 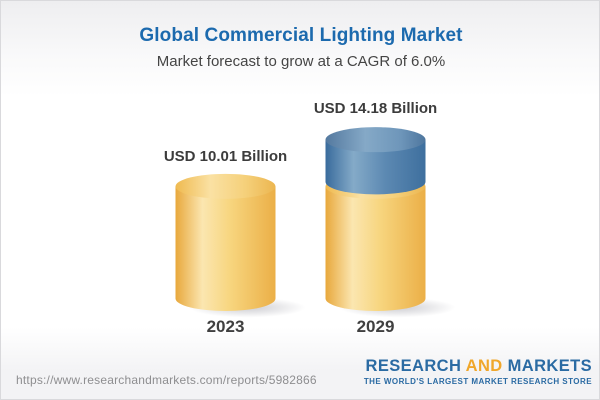 What do you see at coordinates (549, 366) in the screenshot?
I see `logo-word-markets: MARKETS` at bounding box center [549, 366].